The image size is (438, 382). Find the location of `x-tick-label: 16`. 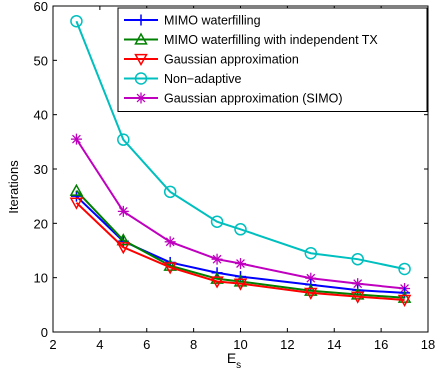

x-tick-label: 16 is located at coordinates (381, 344).